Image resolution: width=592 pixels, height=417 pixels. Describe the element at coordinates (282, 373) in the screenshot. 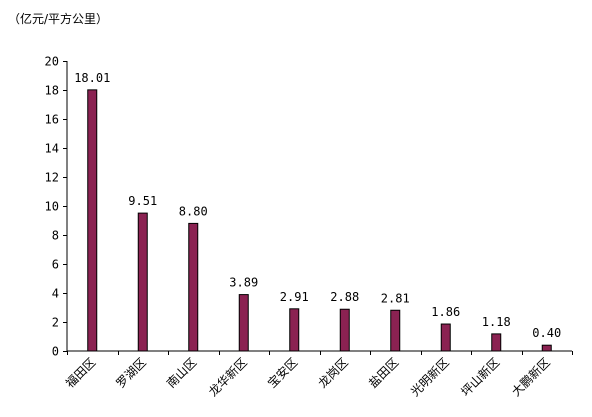

I see `category-label: 宝安区` at that location.